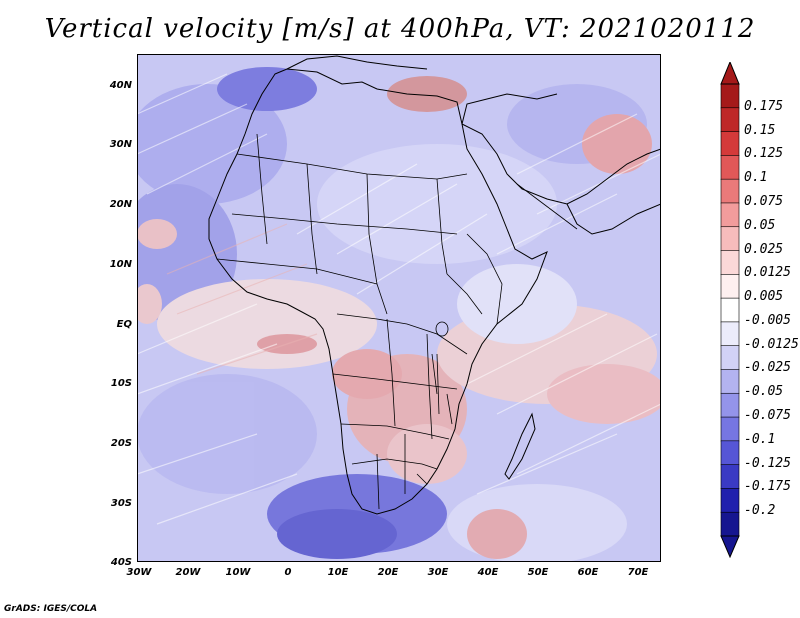 Image resolution: width=800 pixels, height=618 pixels. Describe the element at coordinates (764, 201) in the screenshot. I see `colorbar-label: 0.075` at that location.